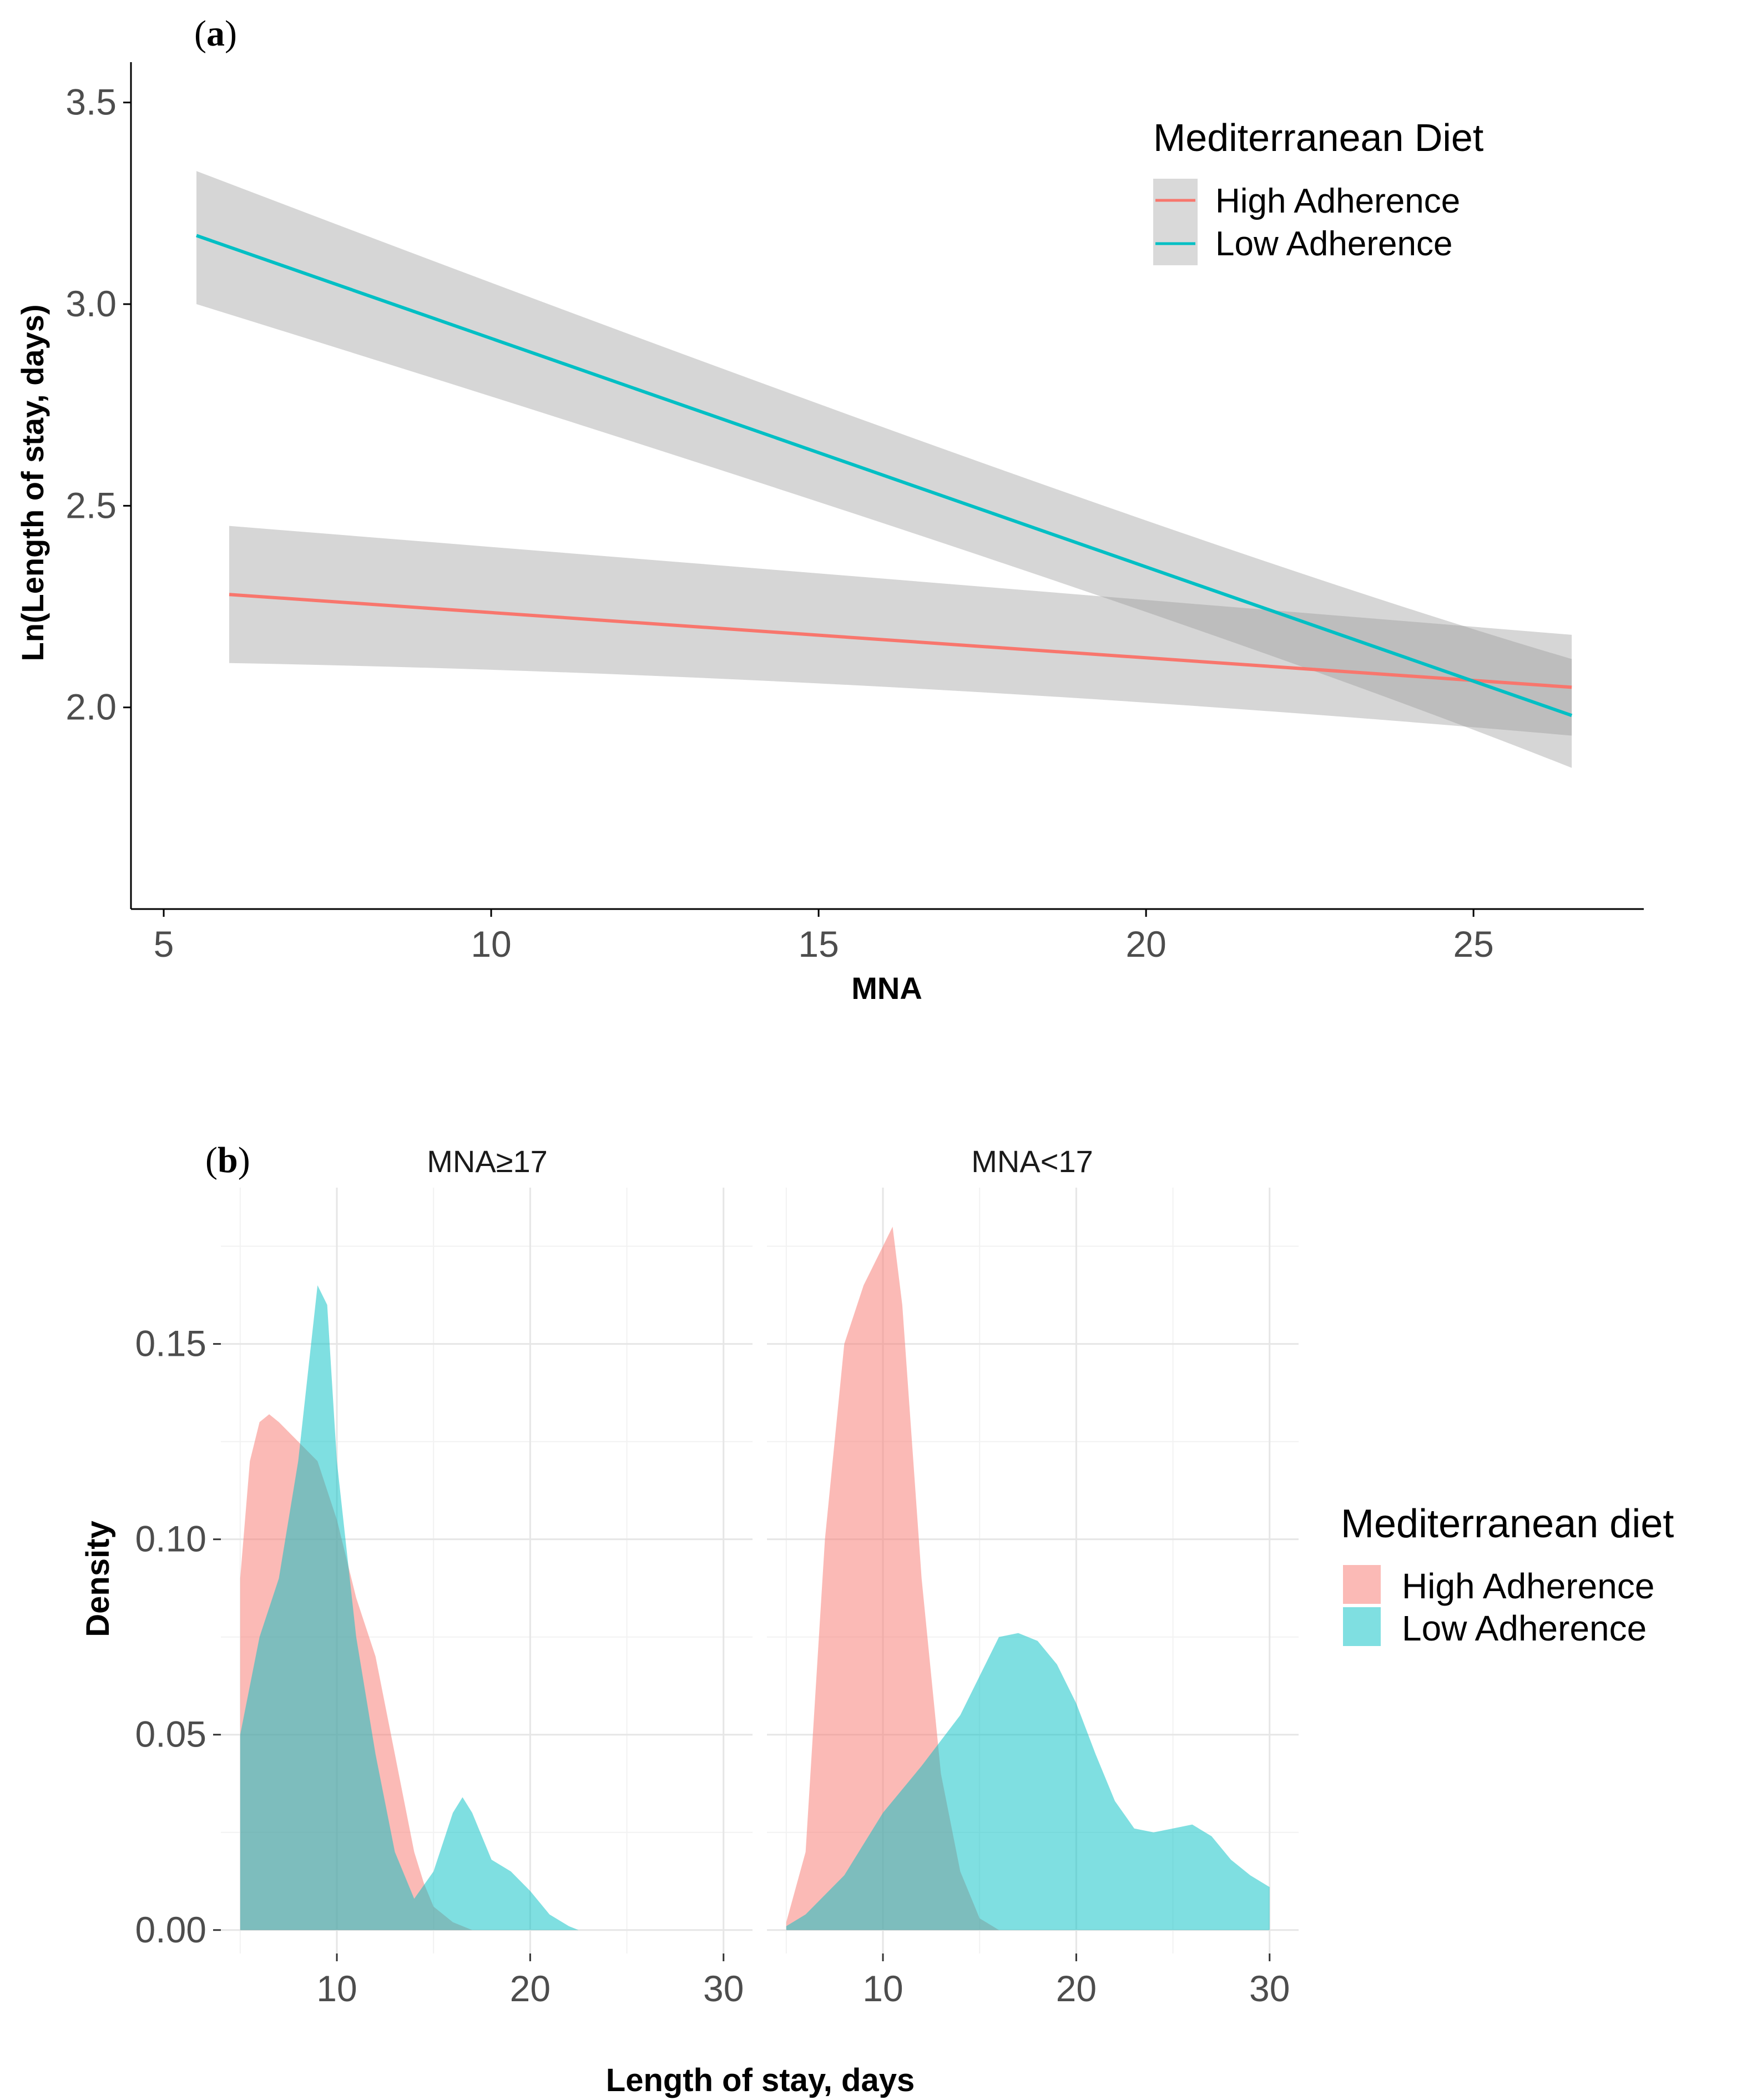 This screenshot has height=2100, width=1737. What do you see at coordinates (1145, 944) in the screenshot?
I see `a-x-tick-label: 20` at bounding box center [1145, 944].